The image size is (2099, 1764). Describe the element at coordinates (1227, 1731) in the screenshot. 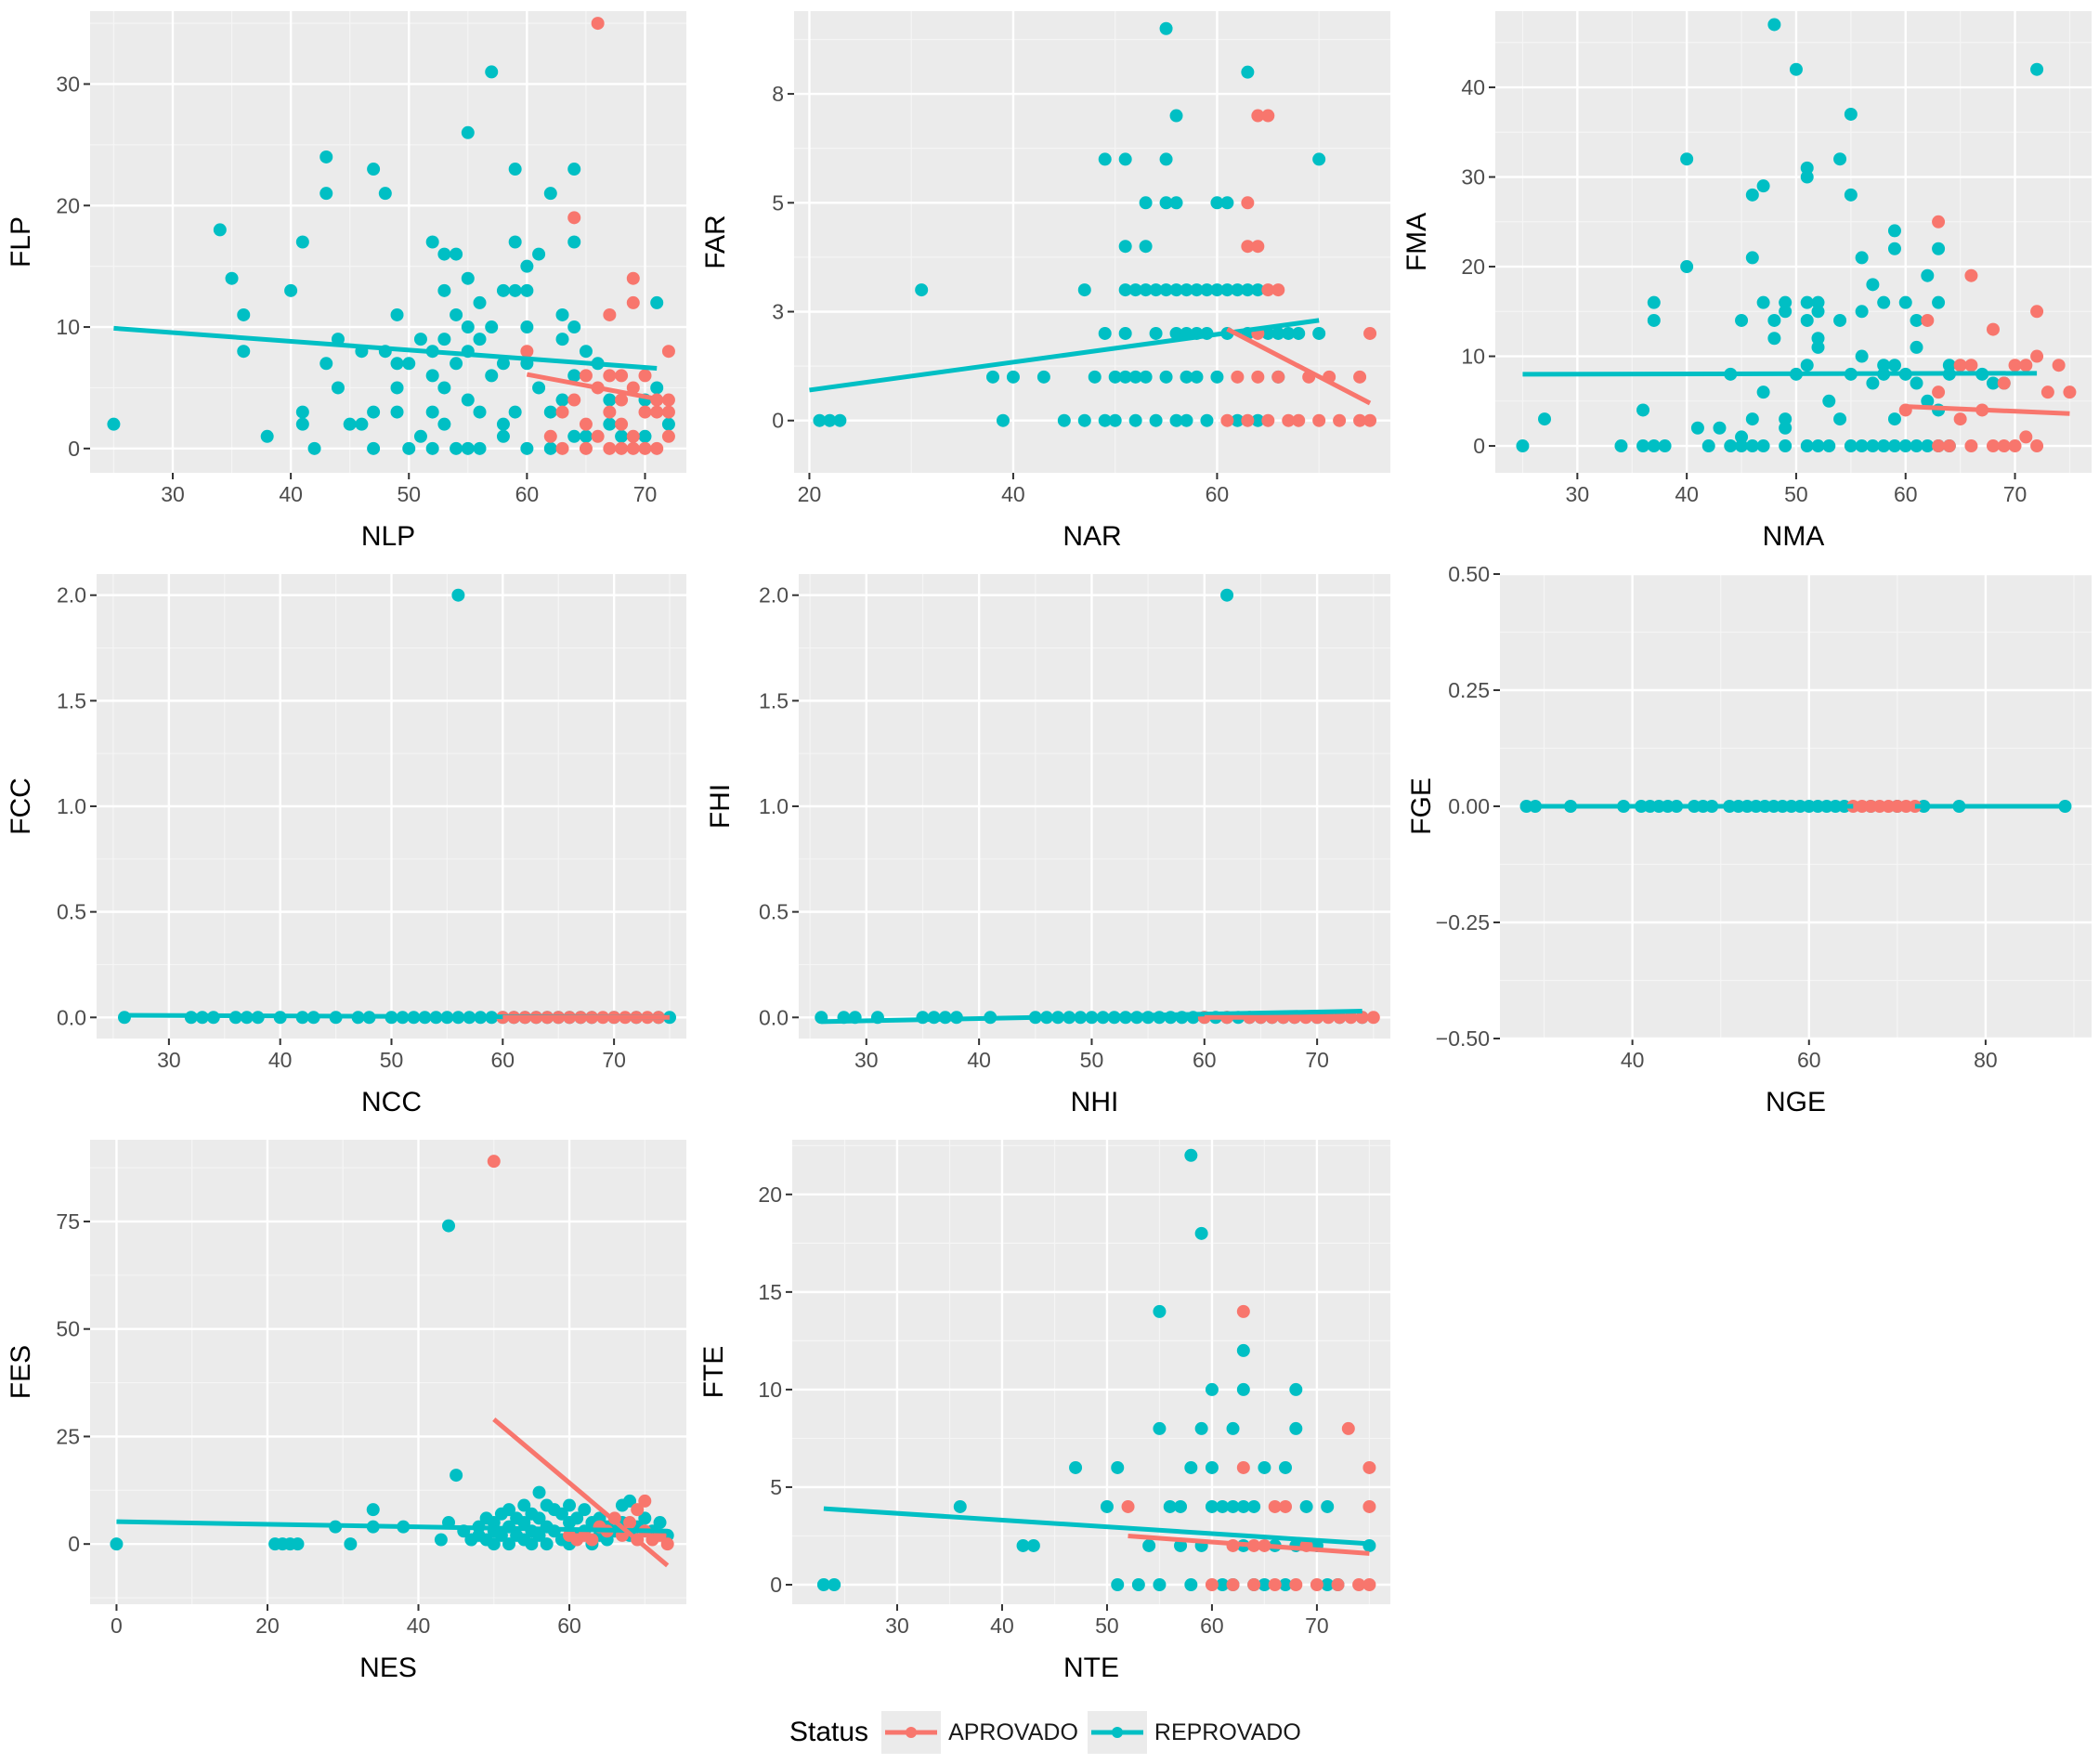

I see `legend-label-reprovado: REPROVADO` at that location.